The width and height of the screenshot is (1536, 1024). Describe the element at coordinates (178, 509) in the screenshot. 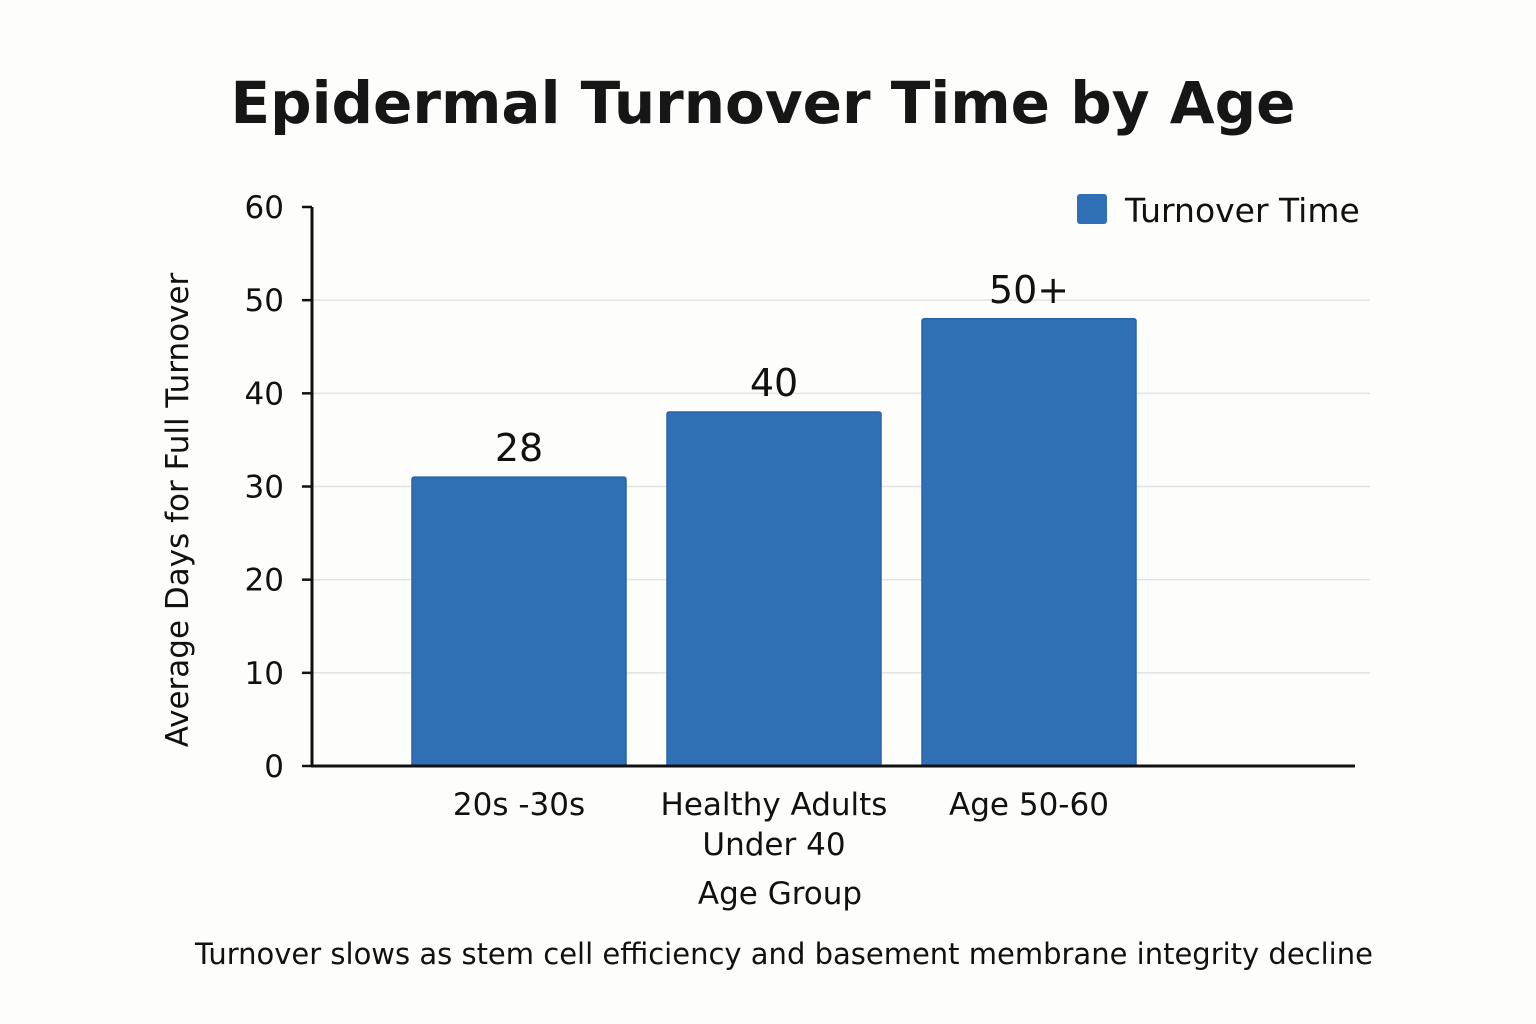

I see `y-axis-label: Average Days for Full Turnover` at that location.